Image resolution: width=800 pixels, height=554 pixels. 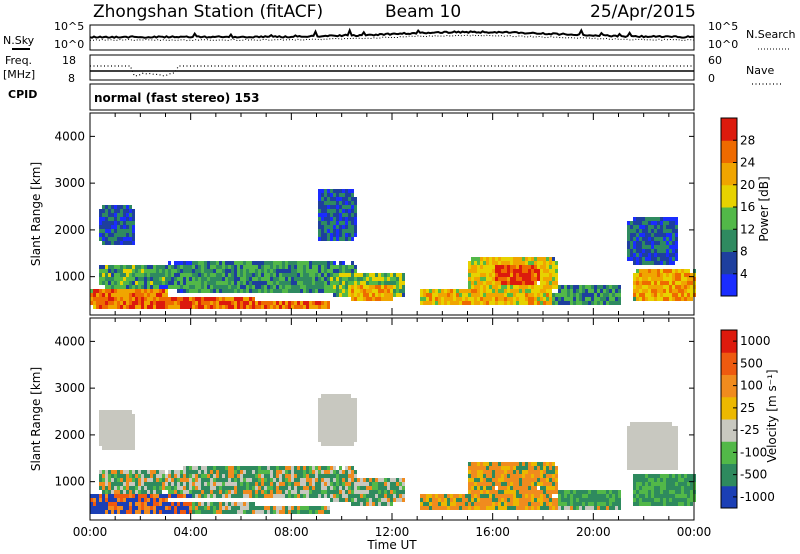 I want to click on noise-right-tick-bottom: 10^0, so click(x=723, y=44).